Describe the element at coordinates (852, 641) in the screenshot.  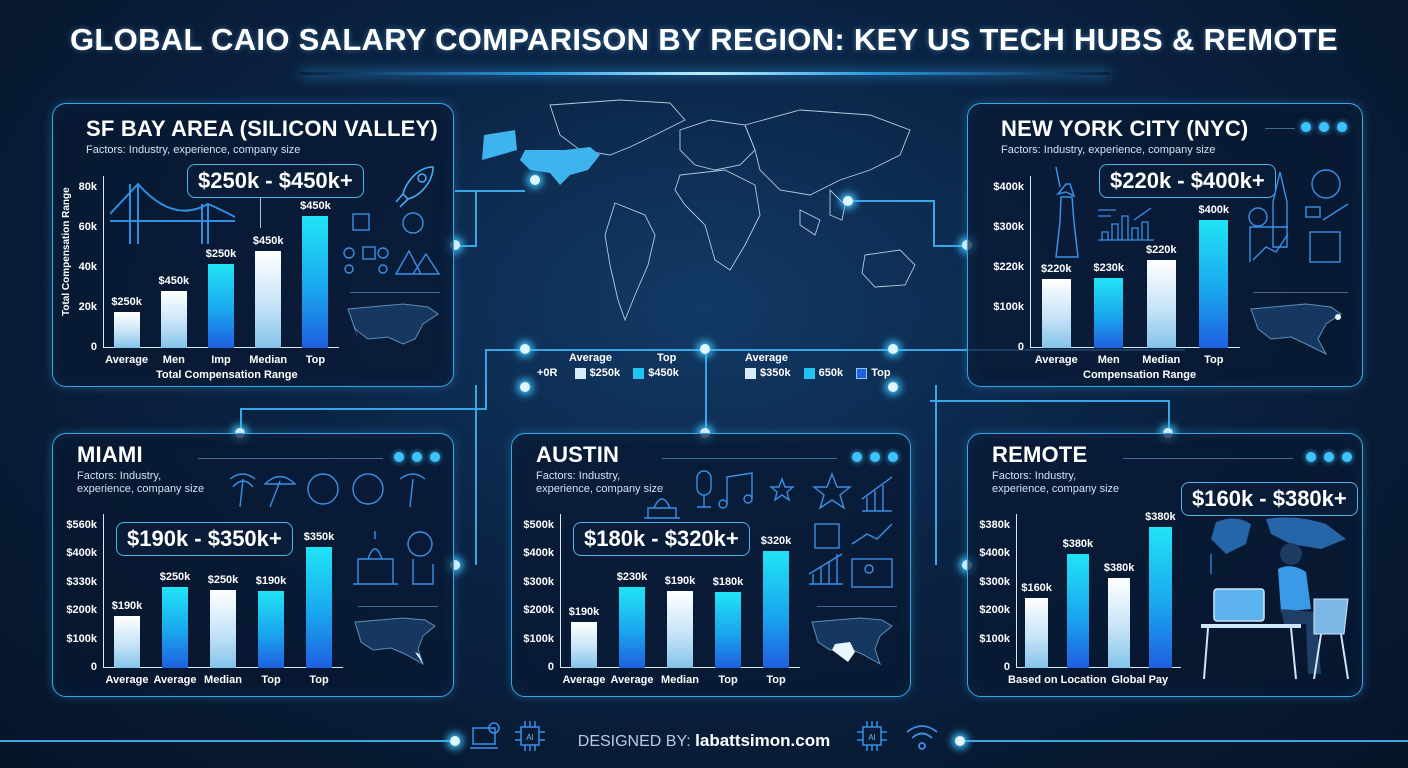
I see `us-map-texas-icon` at that location.